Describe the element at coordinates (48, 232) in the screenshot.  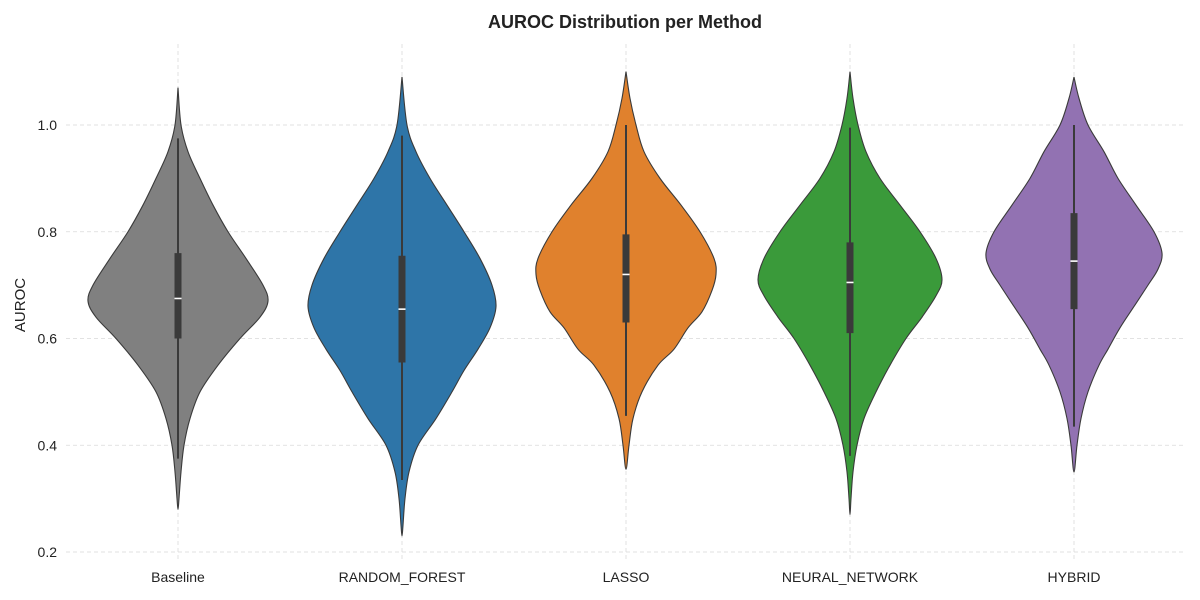
I see `y-tick-label: 0.8` at that location.